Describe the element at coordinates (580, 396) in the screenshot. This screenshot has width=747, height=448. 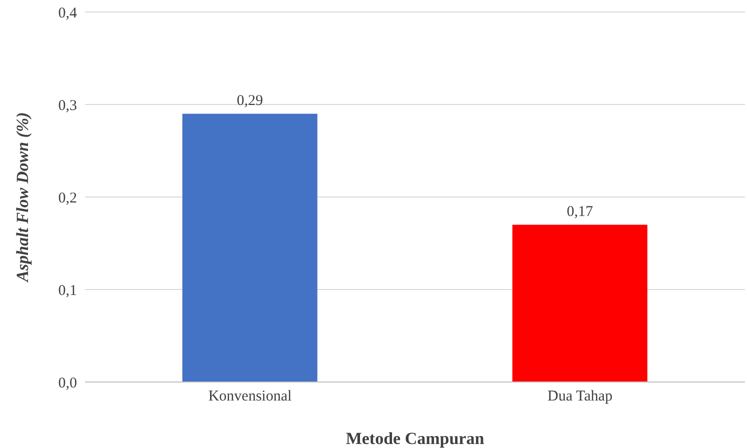
I see `x-tick-label: Dua Tahap` at that location.